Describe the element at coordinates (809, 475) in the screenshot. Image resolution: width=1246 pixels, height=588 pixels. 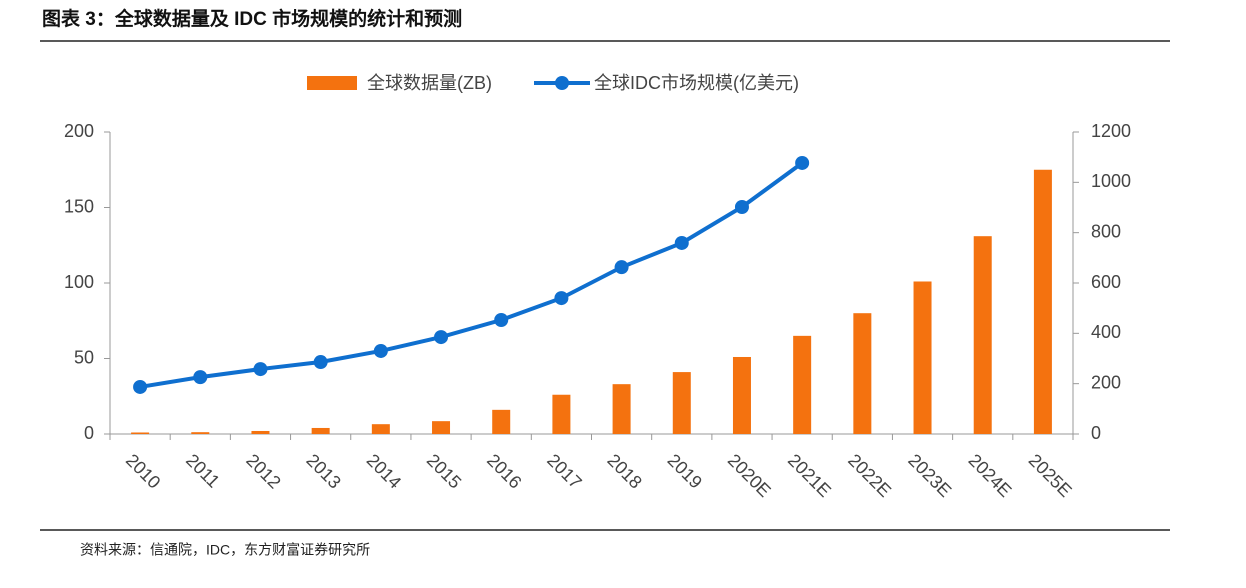
I see `x-tick-label: 2021E` at that location.